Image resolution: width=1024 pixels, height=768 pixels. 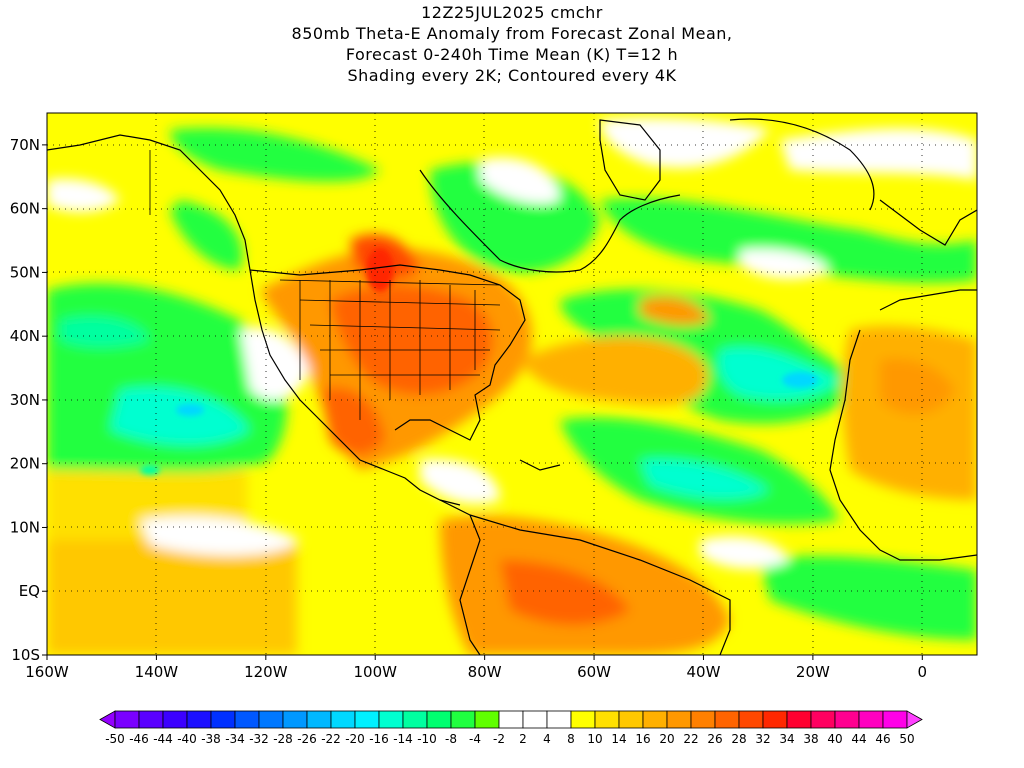 I want to click on colorbar-label: 4, so click(x=547, y=739).